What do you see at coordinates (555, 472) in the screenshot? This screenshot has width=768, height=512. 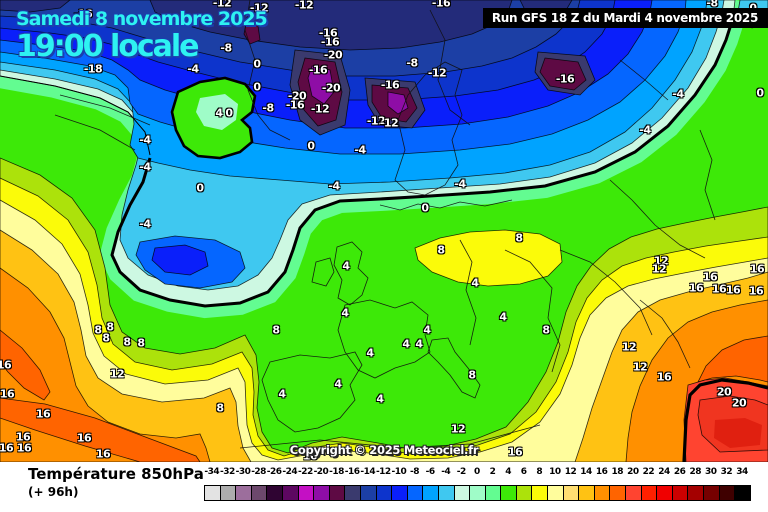 I see `colorbar-tick-label: 10` at bounding box center [555, 472].